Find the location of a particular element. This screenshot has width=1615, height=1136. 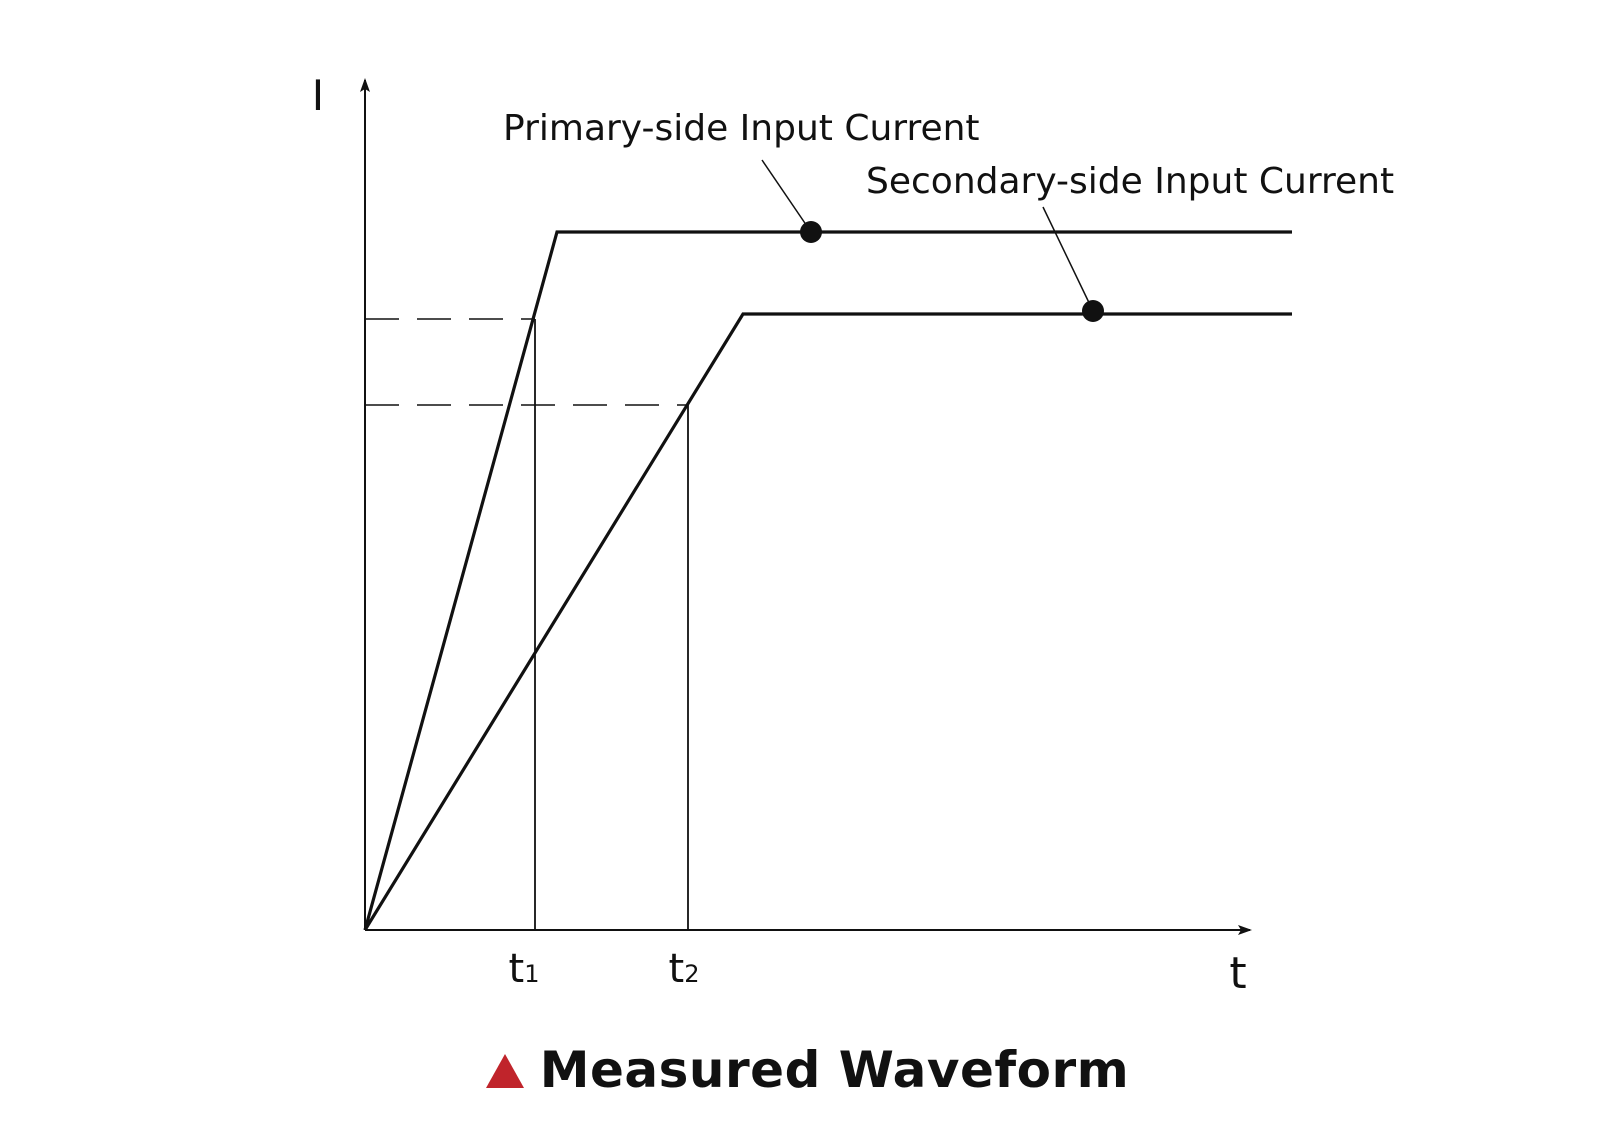

x-axis-label: t is located at coordinates (1237, 973).